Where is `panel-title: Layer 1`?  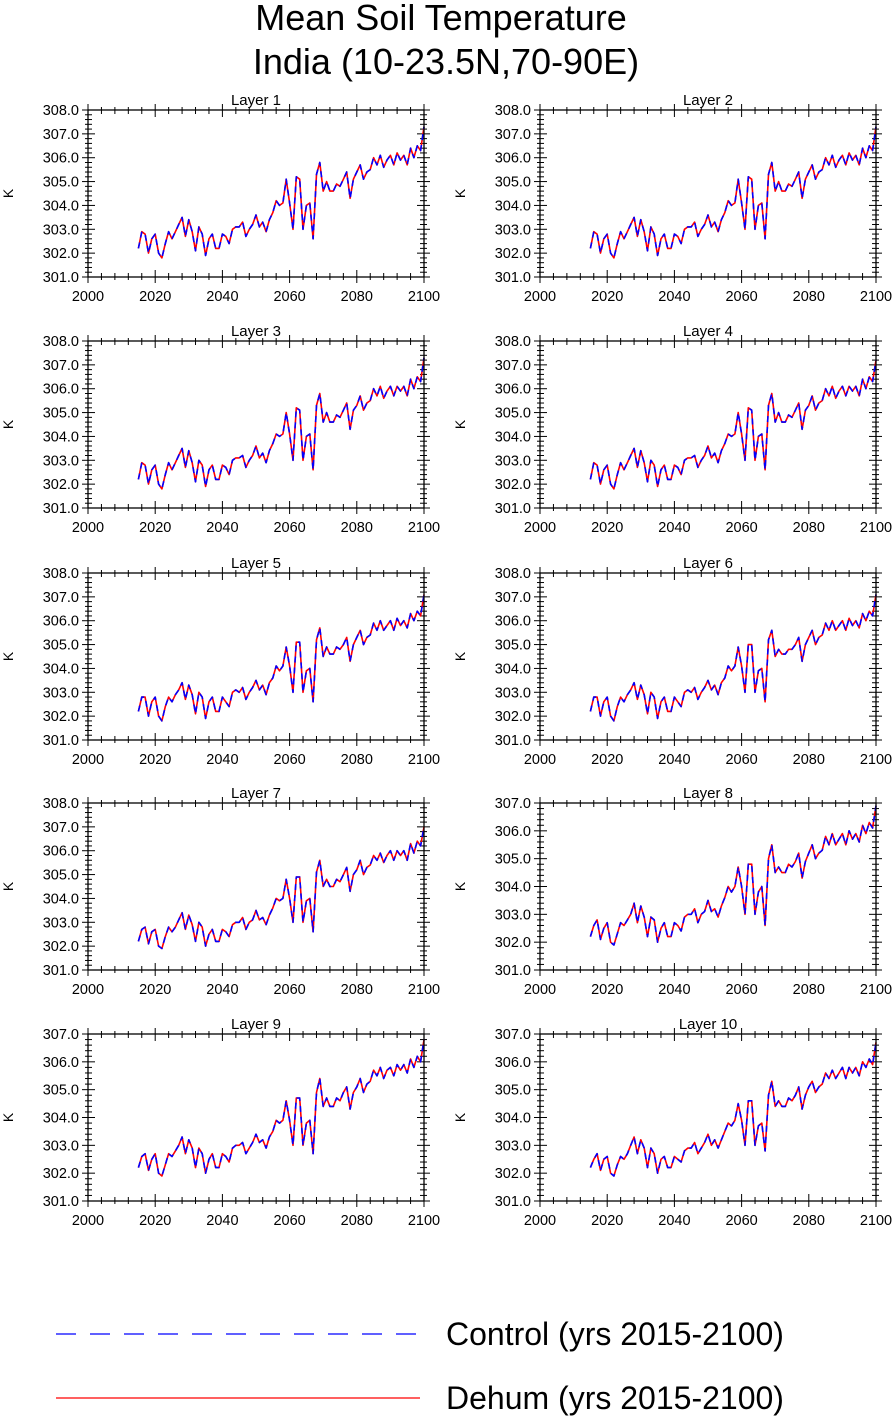 panel-title: Layer 1 is located at coordinates (256, 100).